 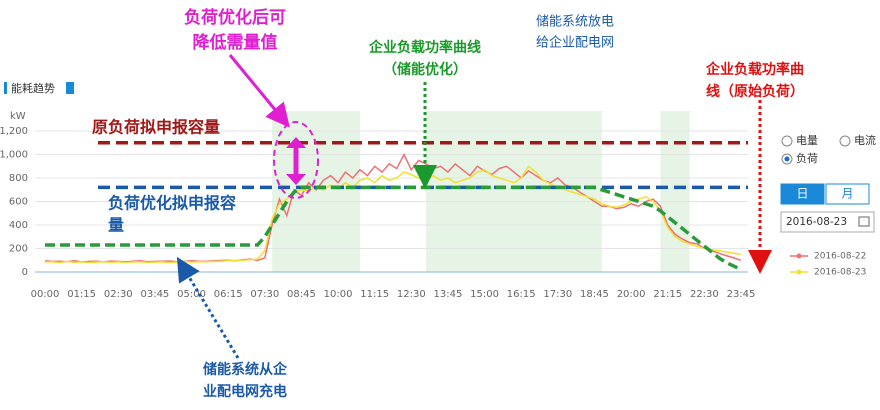 What do you see at coordinates (172, 203) in the screenshot?
I see `reference-label: 负荷优化拟申报容` at bounding box center [172, 203].